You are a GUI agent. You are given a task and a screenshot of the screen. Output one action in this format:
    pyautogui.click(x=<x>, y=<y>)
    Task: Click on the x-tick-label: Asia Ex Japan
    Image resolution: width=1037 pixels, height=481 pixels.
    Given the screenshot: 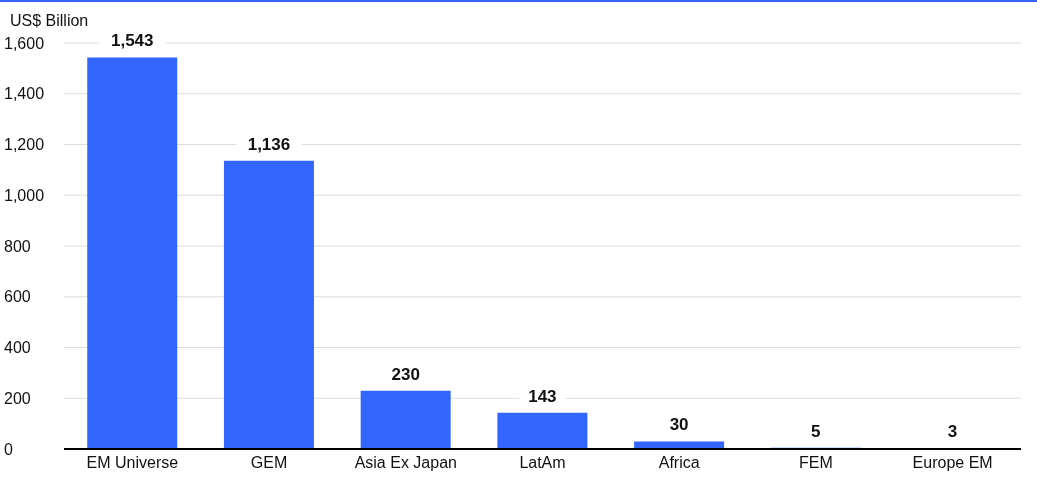 What is the action you would take?
    pyautogui.click(x=405, y=463)
    